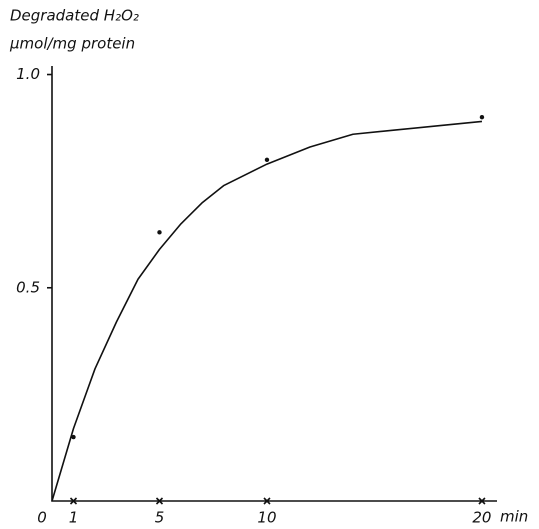 Image resolution: width=539 pixels, height=529 pixels. What do you see at coordinates (72, 44) in the screenshot?
I see `y-axis-title: µmol/mg protein` at bounding box center [72, 44].